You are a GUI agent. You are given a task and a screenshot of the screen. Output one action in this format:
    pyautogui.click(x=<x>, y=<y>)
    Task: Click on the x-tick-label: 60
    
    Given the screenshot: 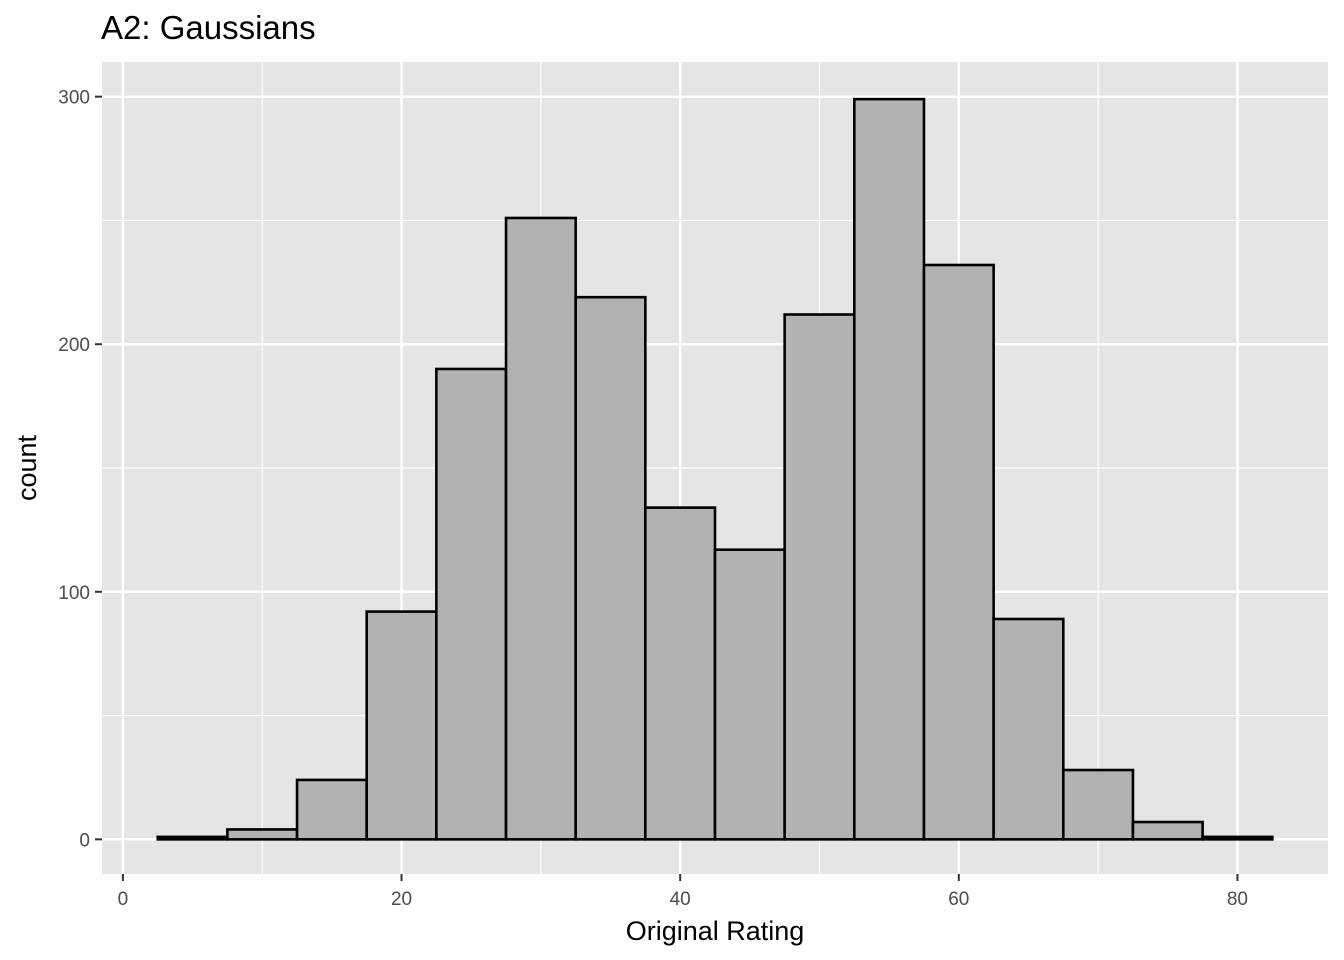 What is the action you would take?
    pyautogui.click(x=958, y=899)
    